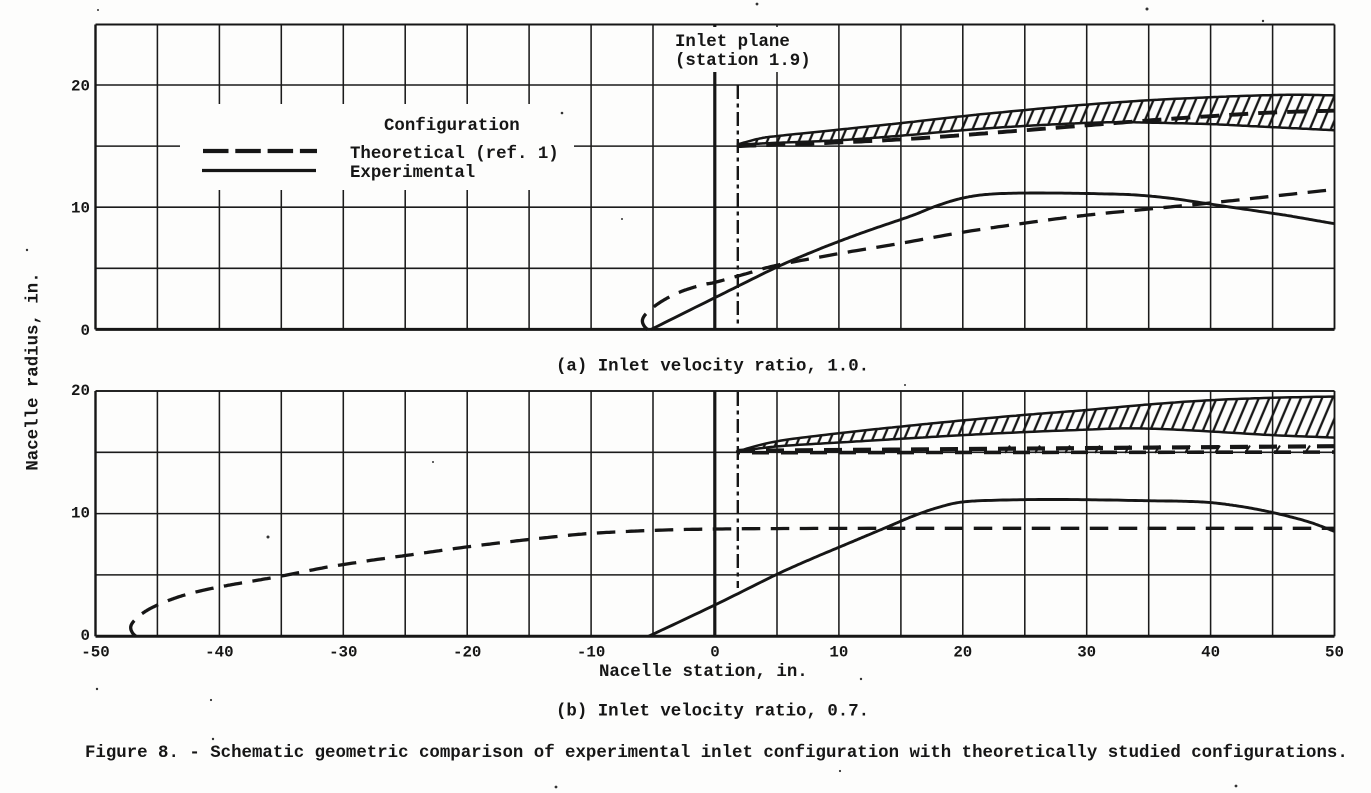 This screenshot has height=793, width=1371. What do you see at coordinates (95, 653) in the screenshot?
I see `svg-text: -50` at bounding box center [95, 653].